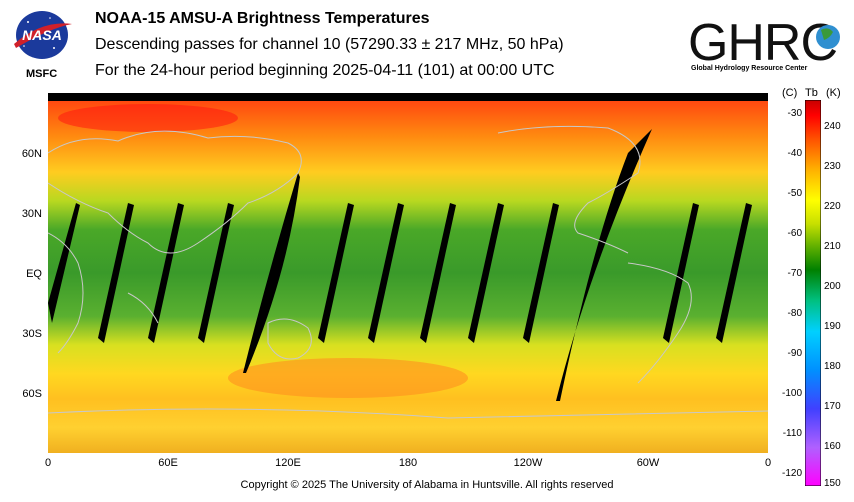 The image size is (854, 502). I want to click on warm-anomaly-south-pacific, so click(348, 378).